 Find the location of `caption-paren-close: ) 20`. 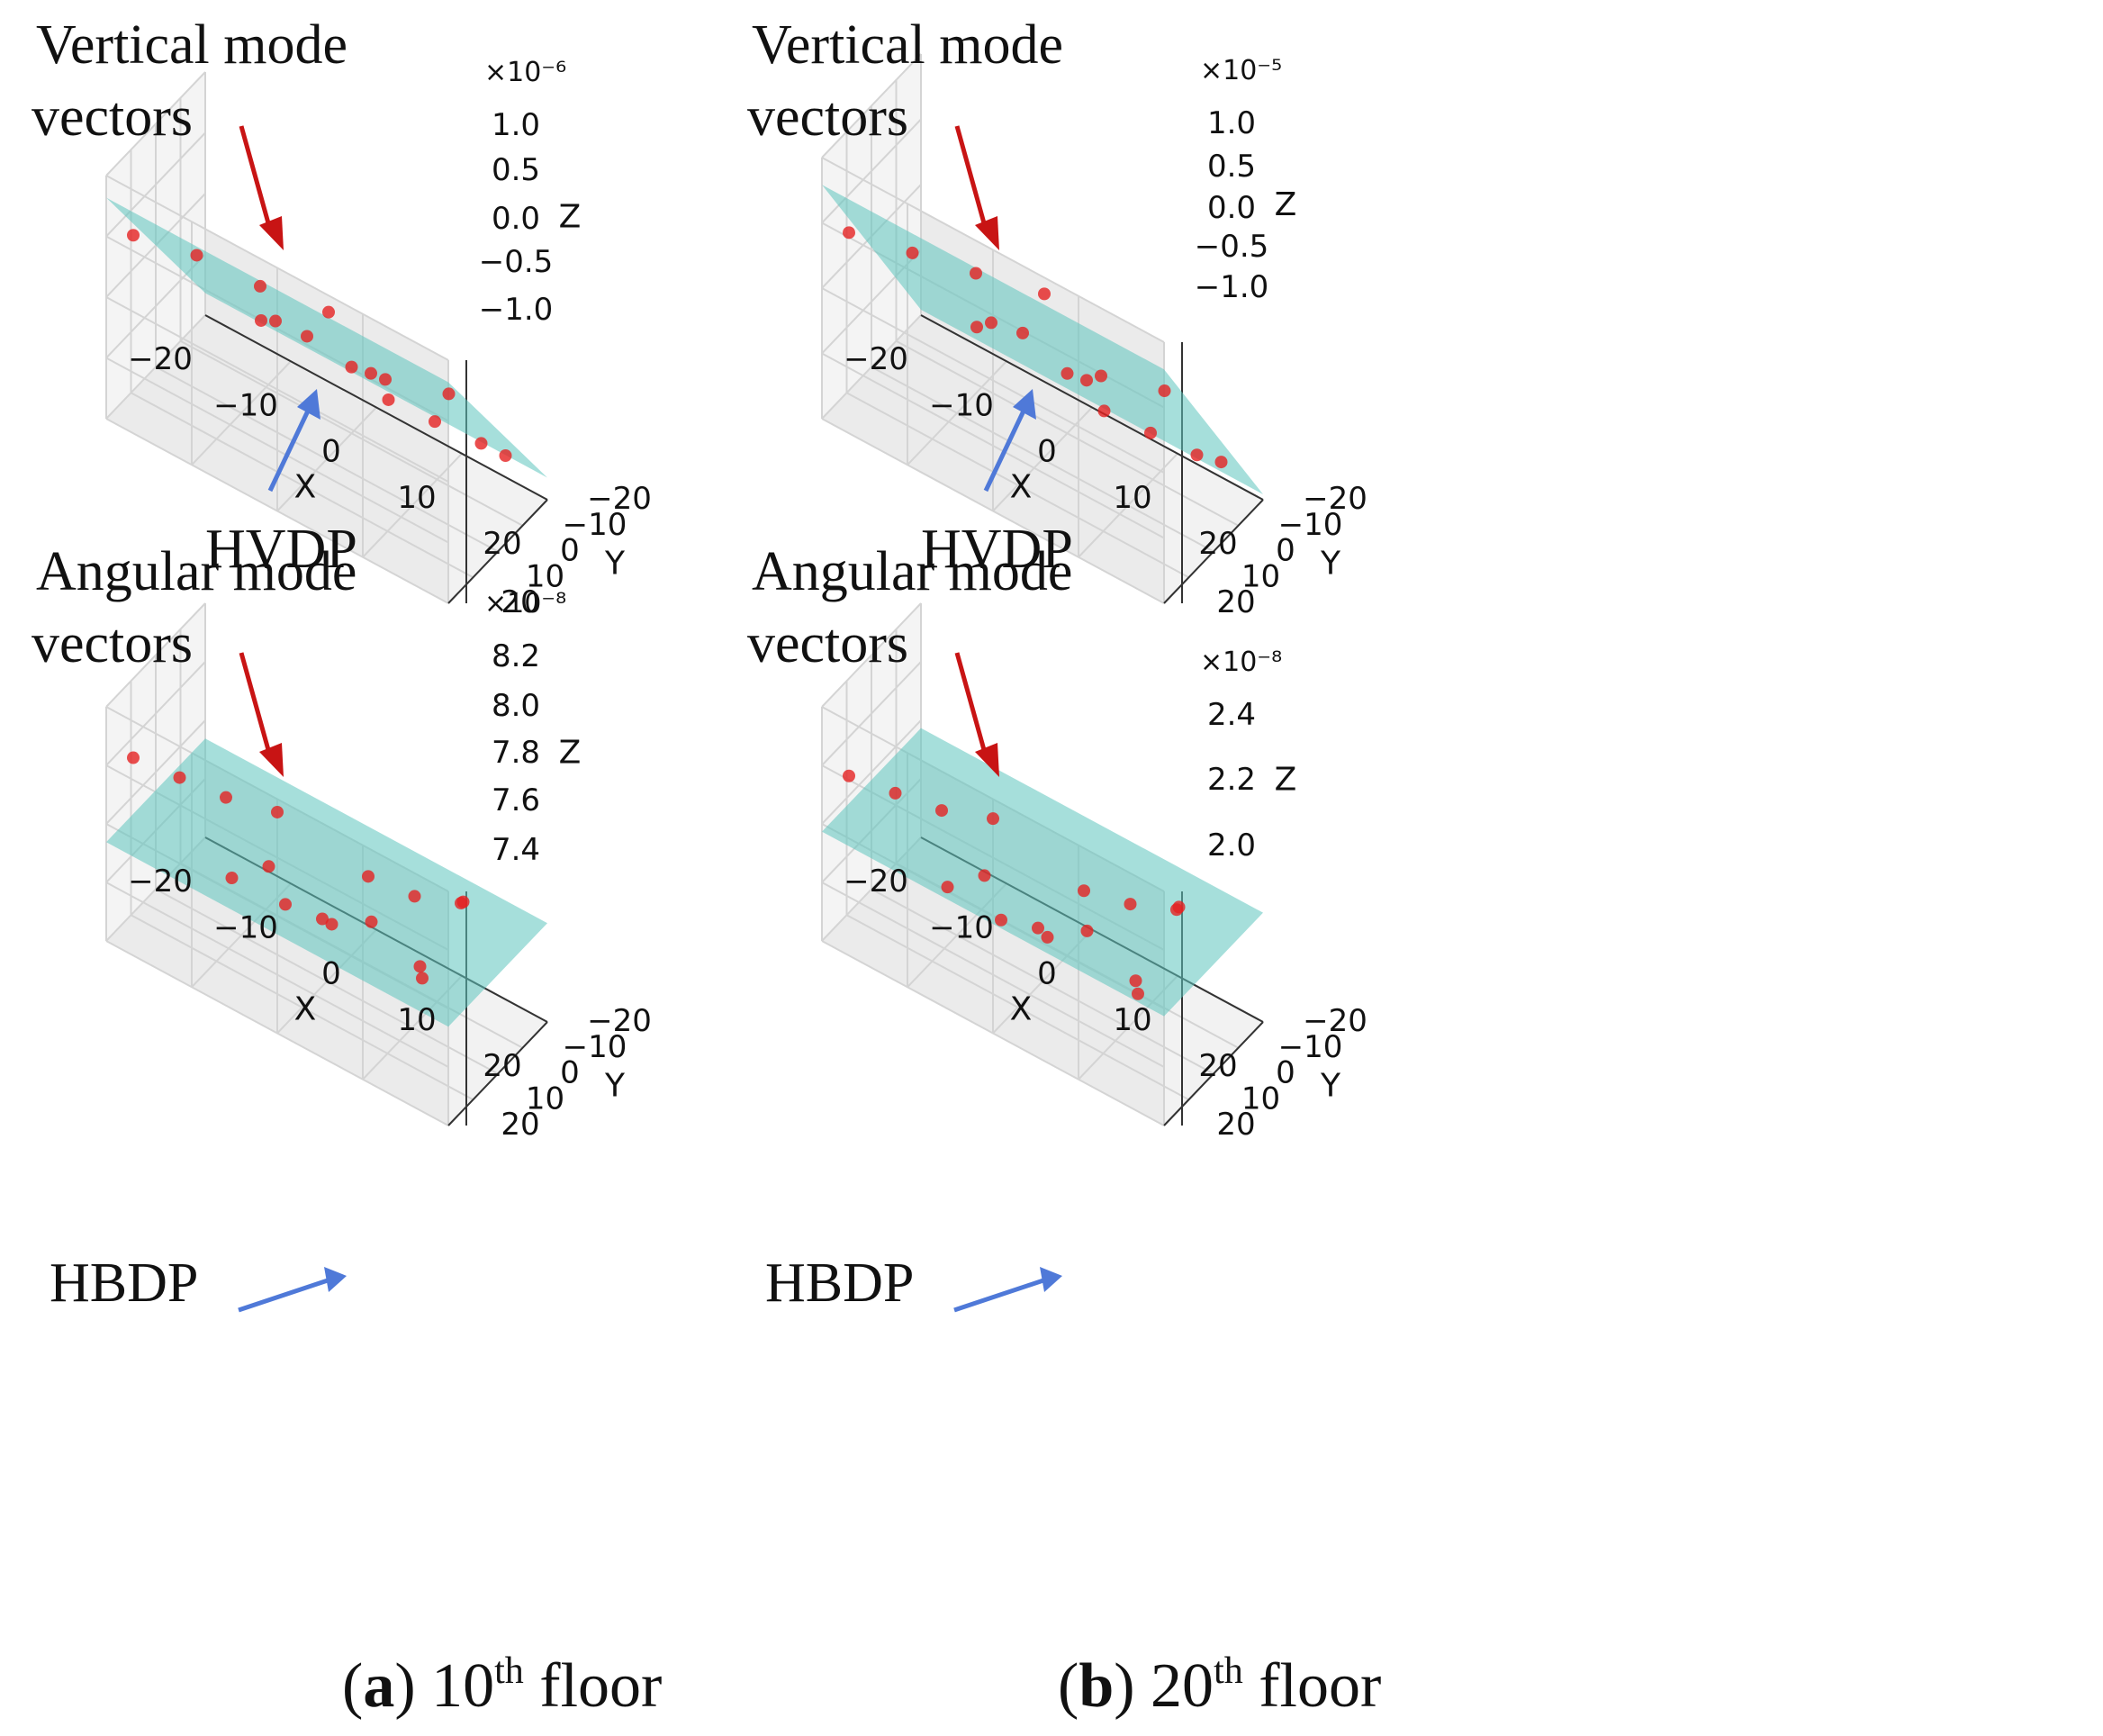

caption-paren-close: ) 20 is located at coordinates (1164, 1686).